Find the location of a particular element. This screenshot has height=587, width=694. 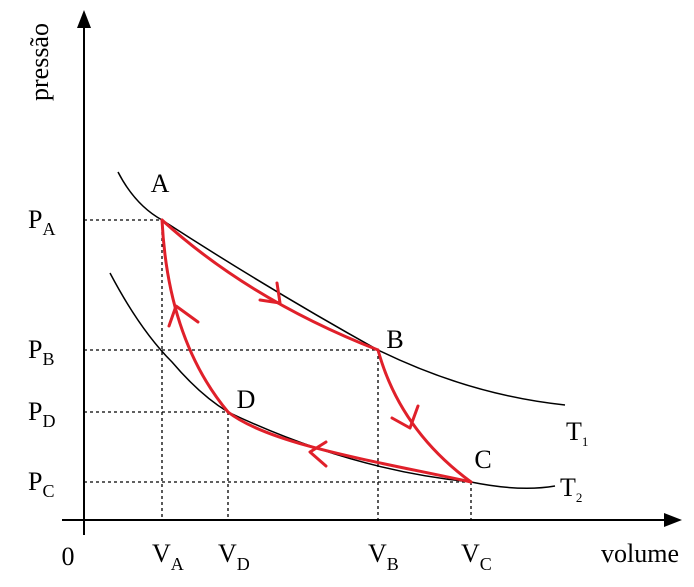

pressure-label: PA is located at coordinates (41, 222).